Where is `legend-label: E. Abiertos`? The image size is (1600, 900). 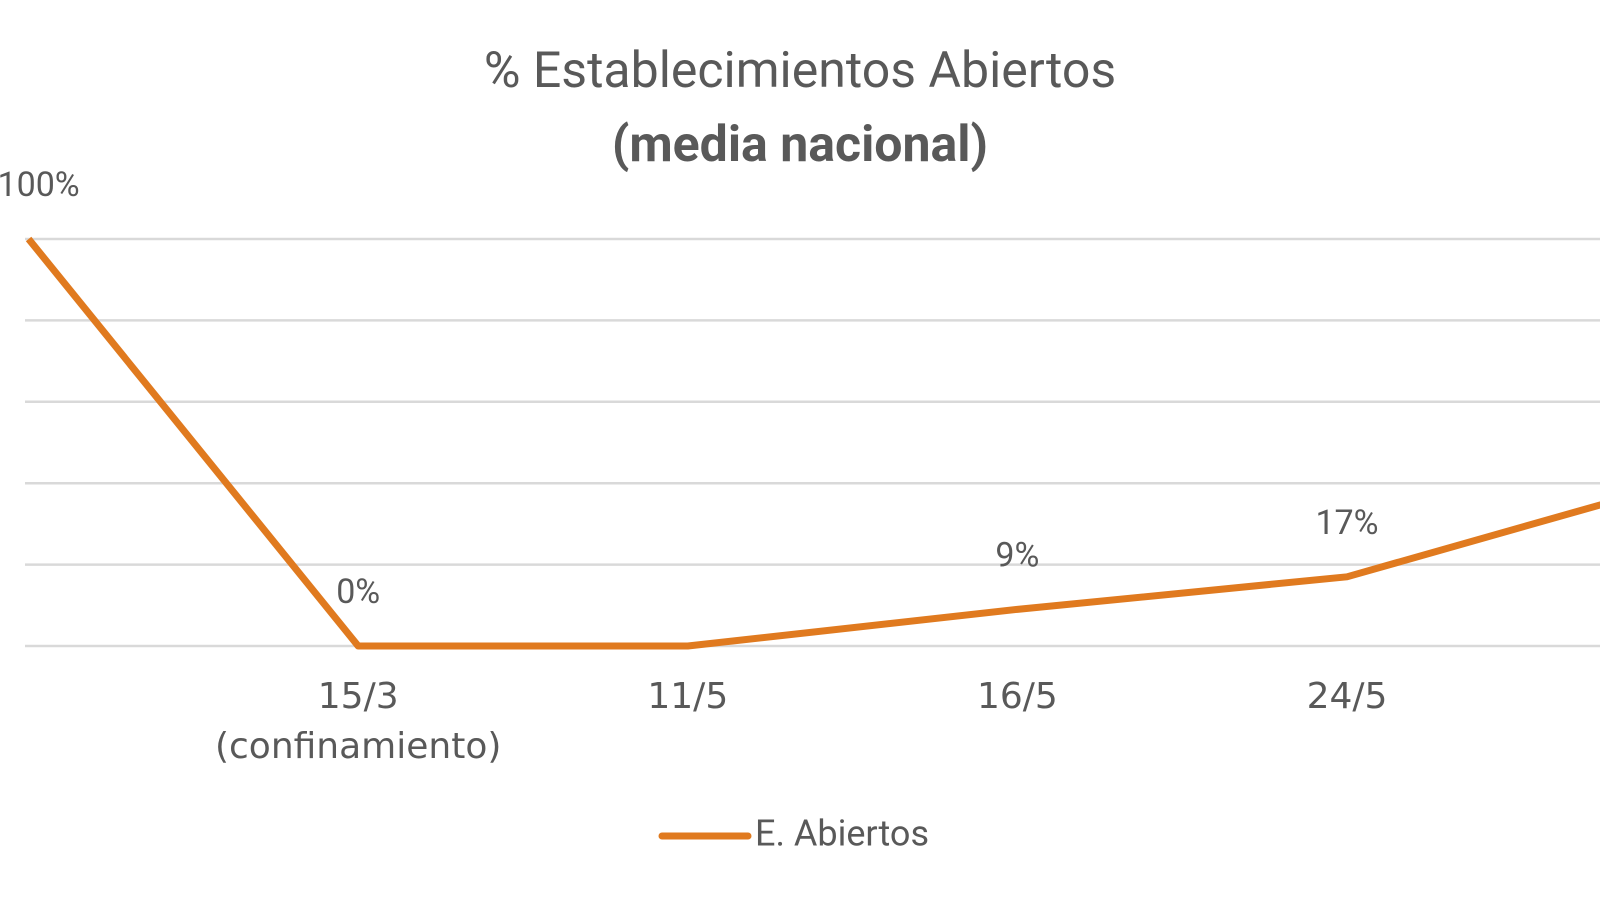 legend-label: E. Abiertos is located at coordinates (842, 834).